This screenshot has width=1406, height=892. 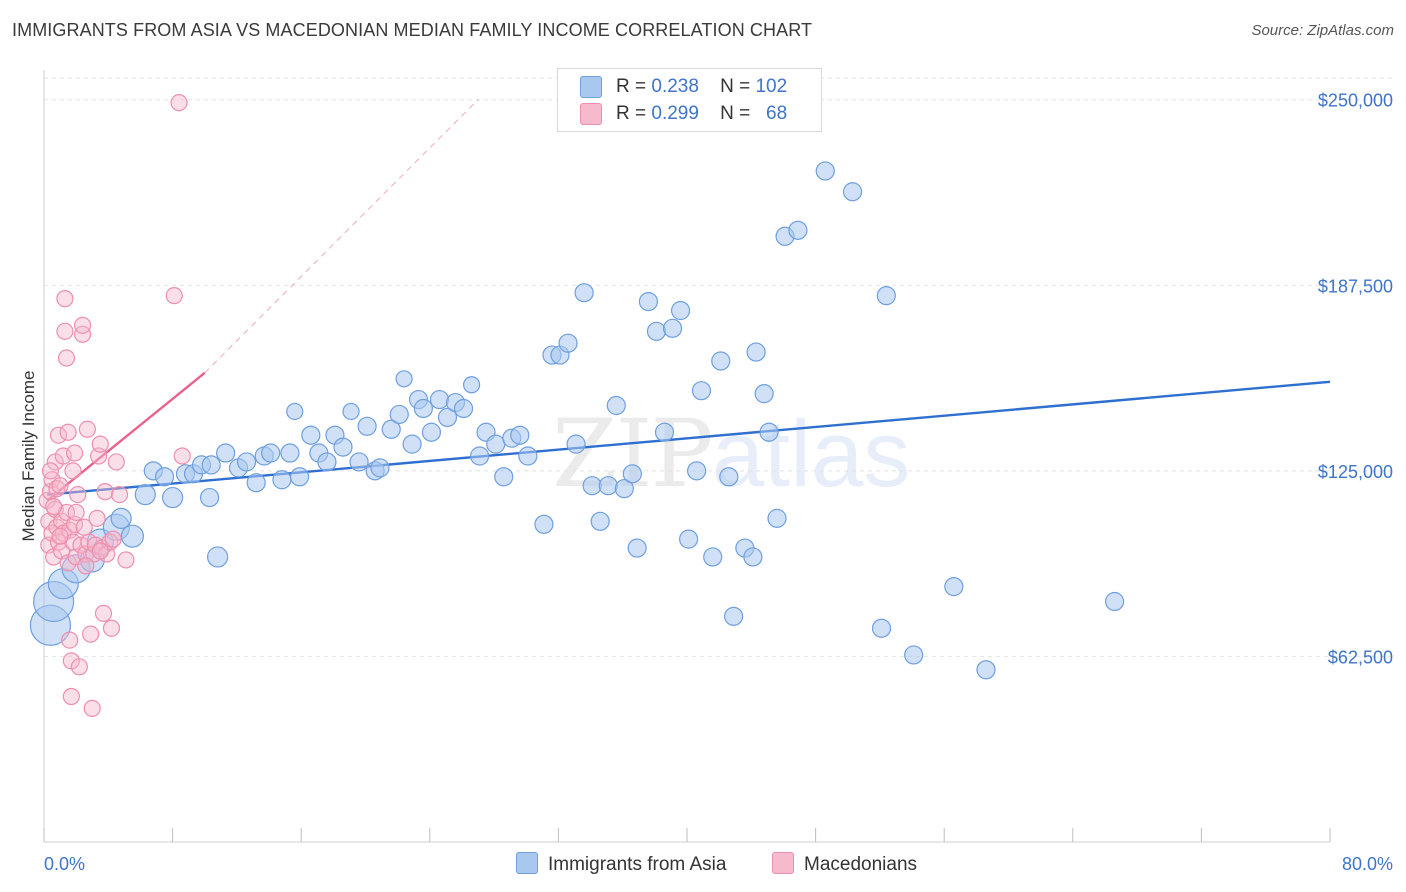 What do you see at coordinates (1360, 657) in the screenshot?
I see `y-tick-label: $62,500` at bounding box center [1360, 657].